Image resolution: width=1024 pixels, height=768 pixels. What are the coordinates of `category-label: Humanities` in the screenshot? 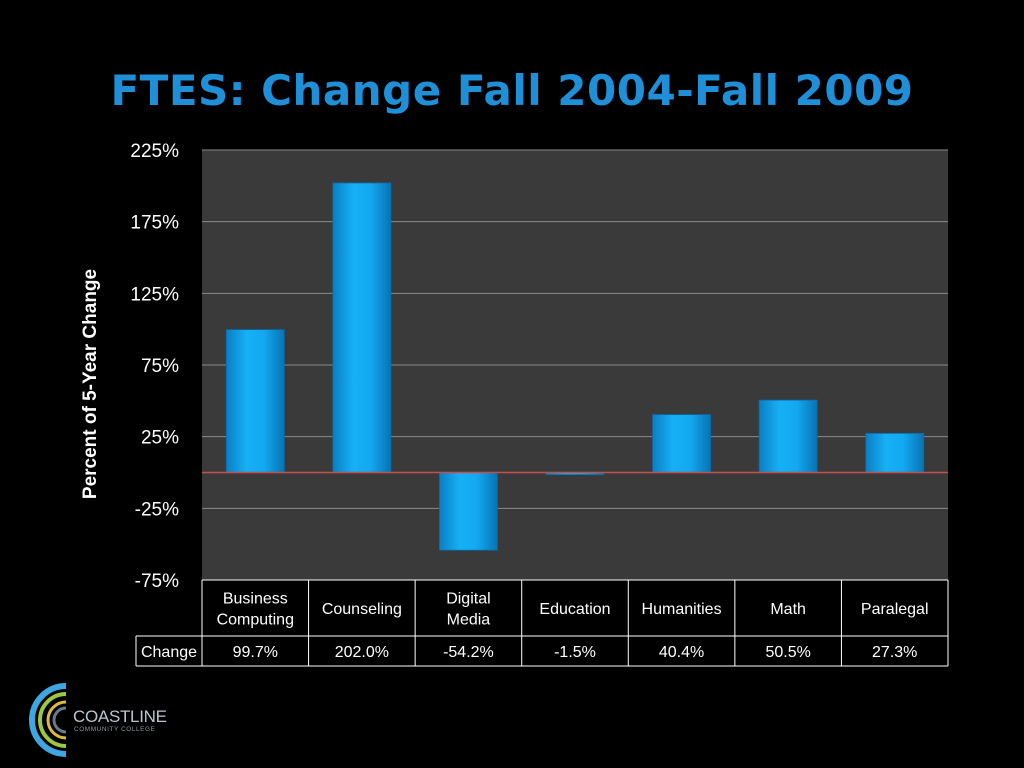 It's located at (682, 609).